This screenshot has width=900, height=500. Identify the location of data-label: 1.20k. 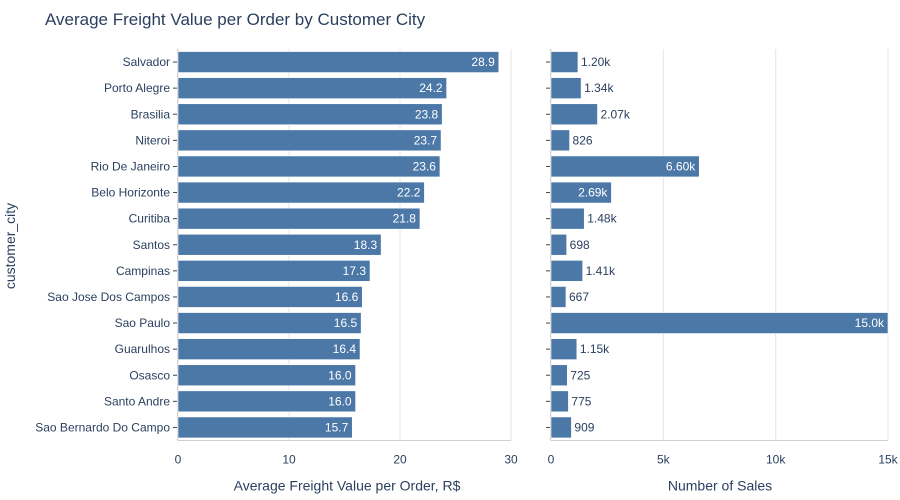
(596, 62).